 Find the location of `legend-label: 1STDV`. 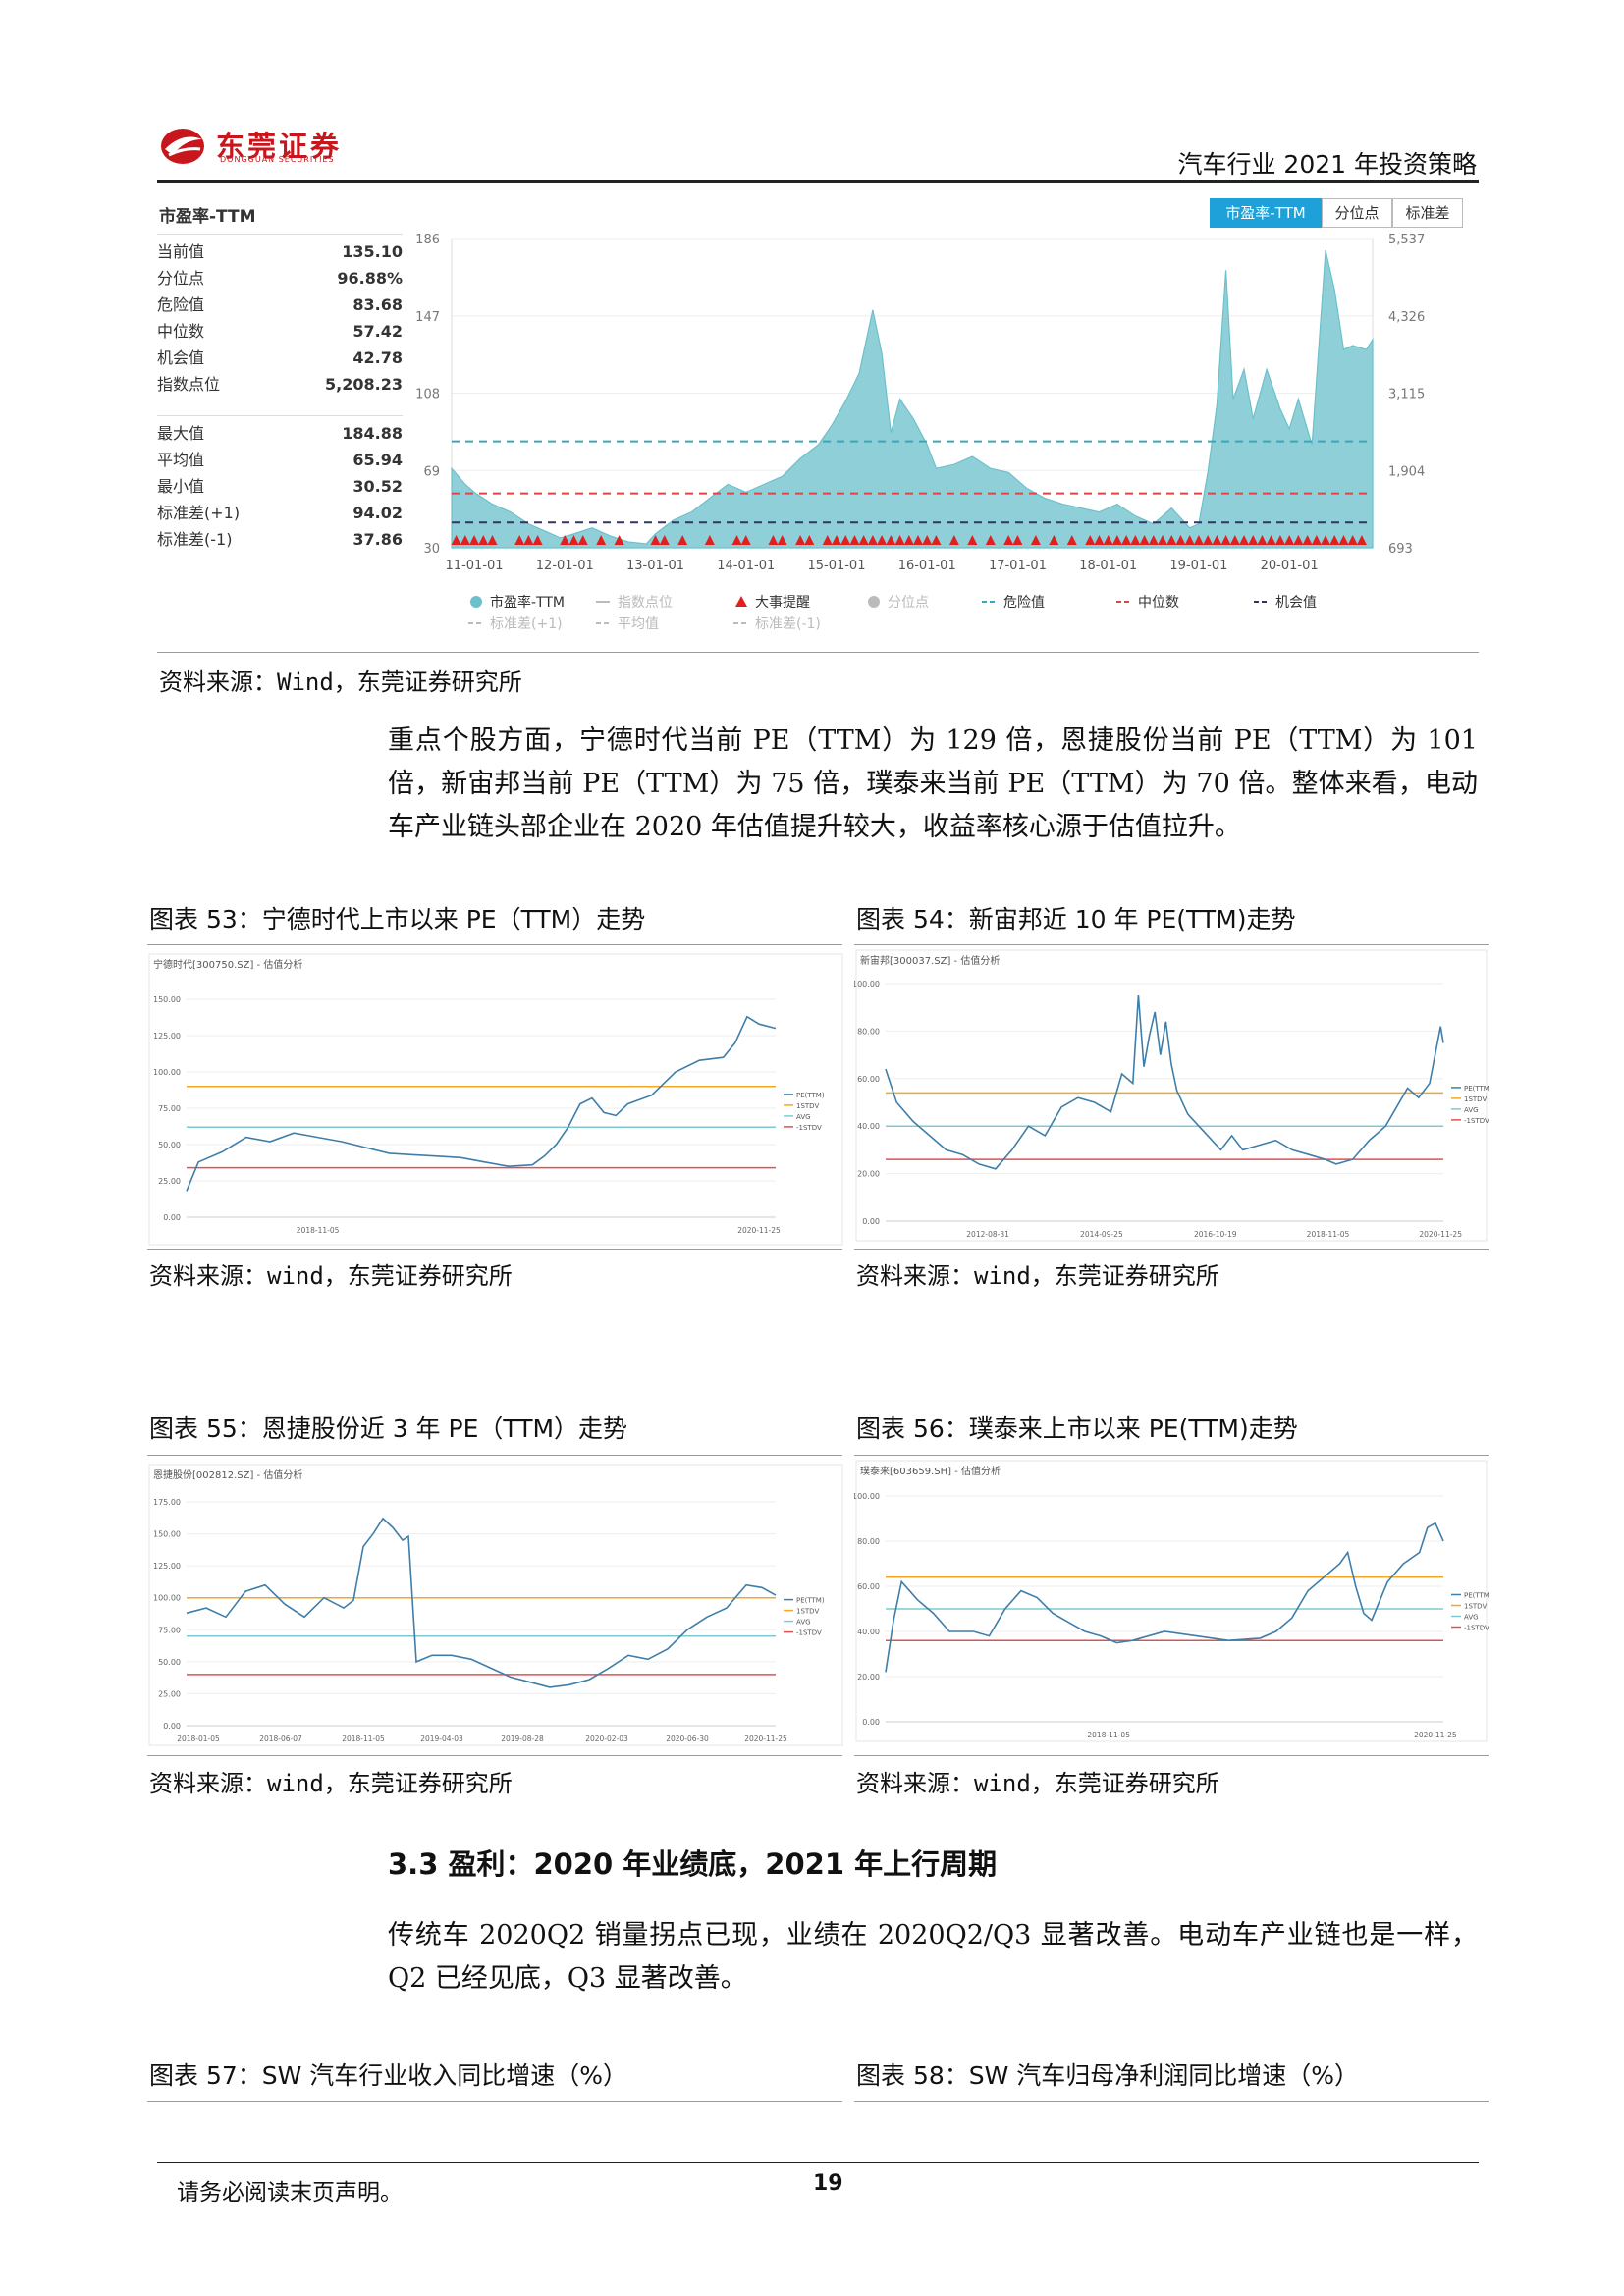

legend-label: 1STDV is located at coordinates (807, 1612).